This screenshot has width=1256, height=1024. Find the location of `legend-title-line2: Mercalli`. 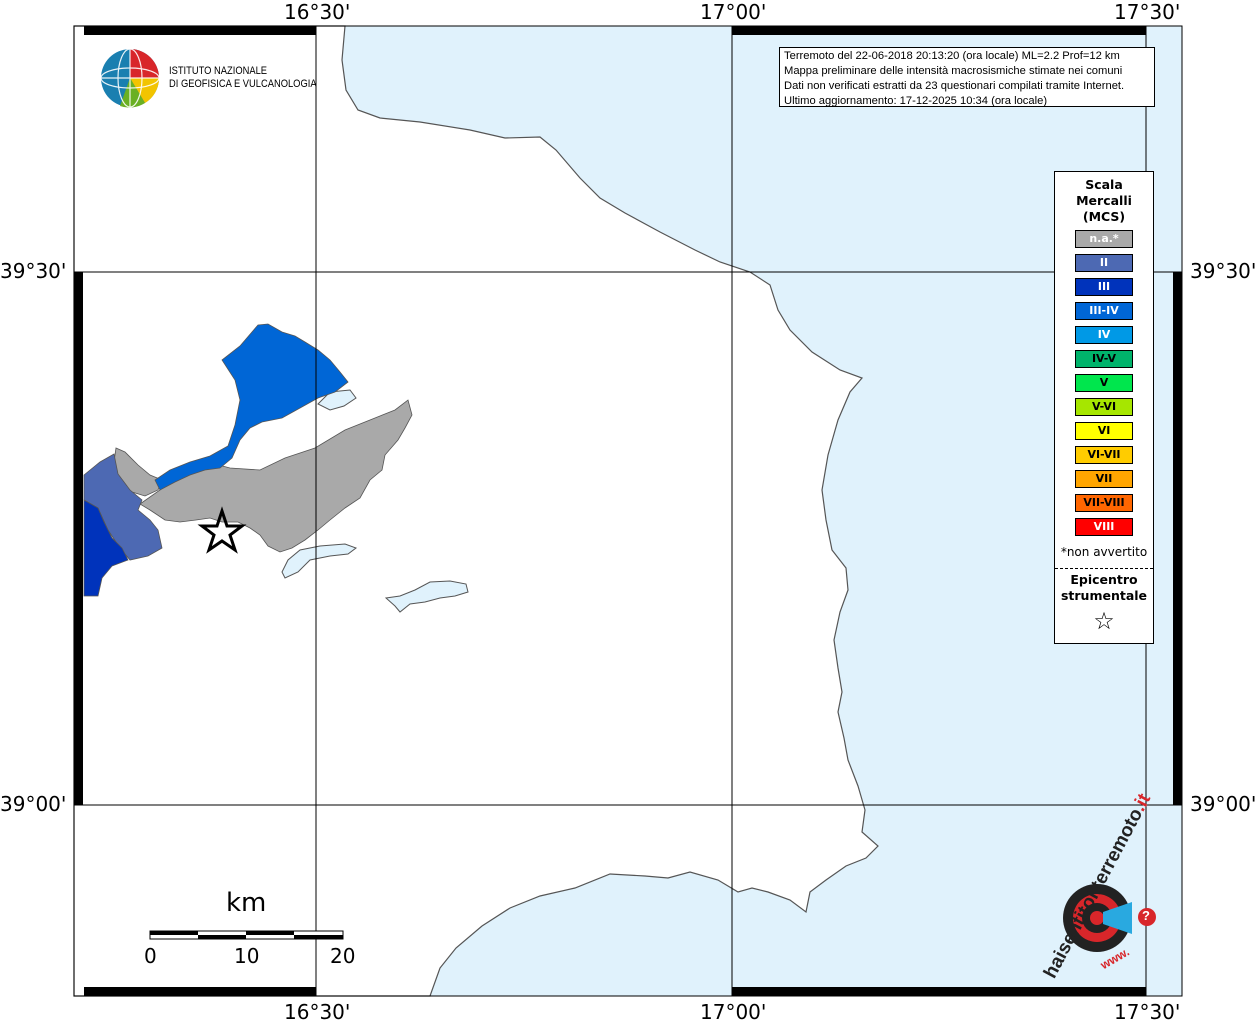

legend-title-line2: Mercalli is located at coordinates (1104, 200).